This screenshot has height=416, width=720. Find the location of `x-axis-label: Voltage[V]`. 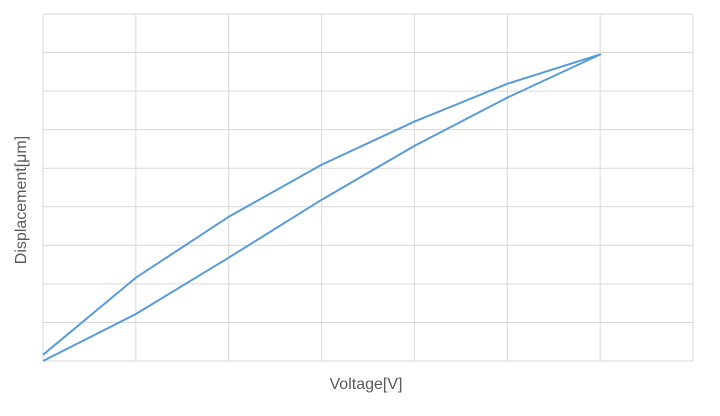

x-axis-label: Voltage[V] is located at coordinates (366, 384).